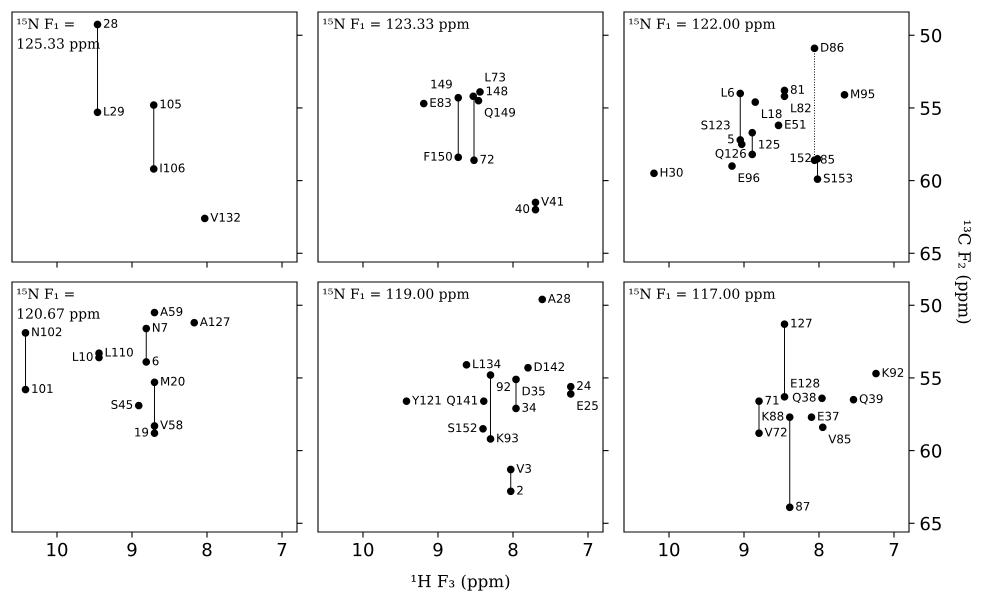  I want to click on annotation: S153, so click(838, 178).